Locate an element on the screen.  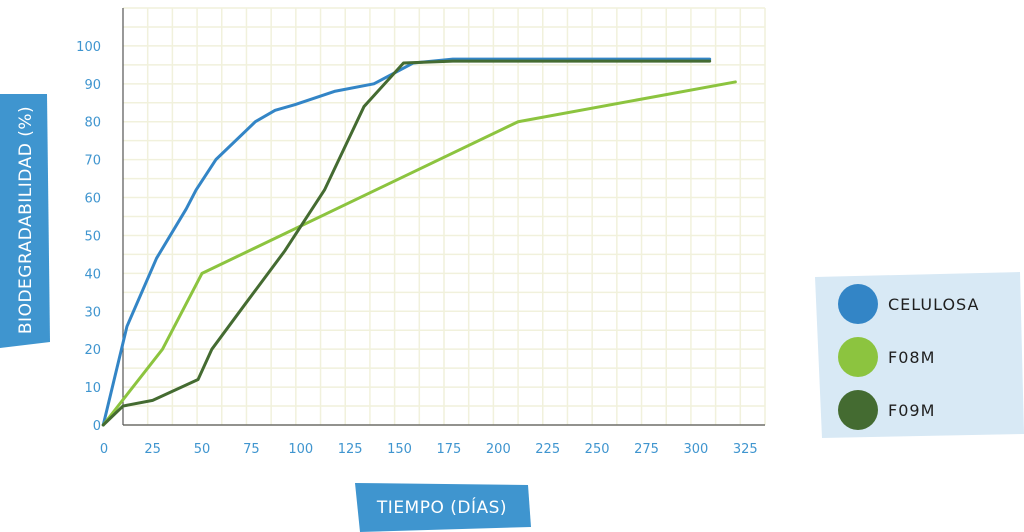
legend-label: CELULOSA is located at coordinates (933, 304).